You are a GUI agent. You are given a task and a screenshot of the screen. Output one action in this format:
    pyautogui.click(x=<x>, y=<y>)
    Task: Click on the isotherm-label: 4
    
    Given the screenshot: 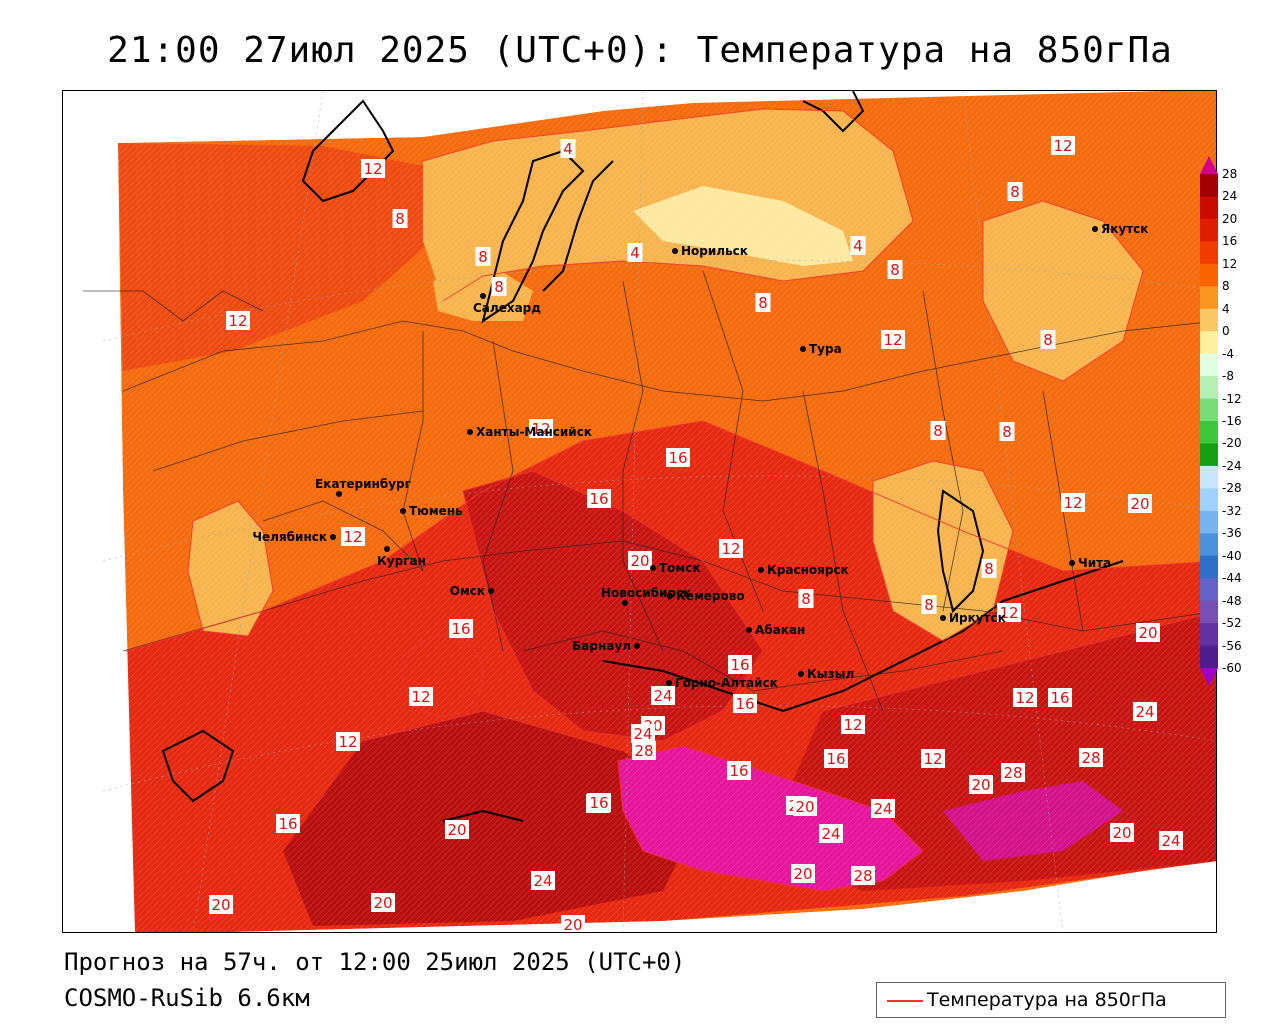 What is the action you would take?
    pyautogui.click(x=568, y=149)
    